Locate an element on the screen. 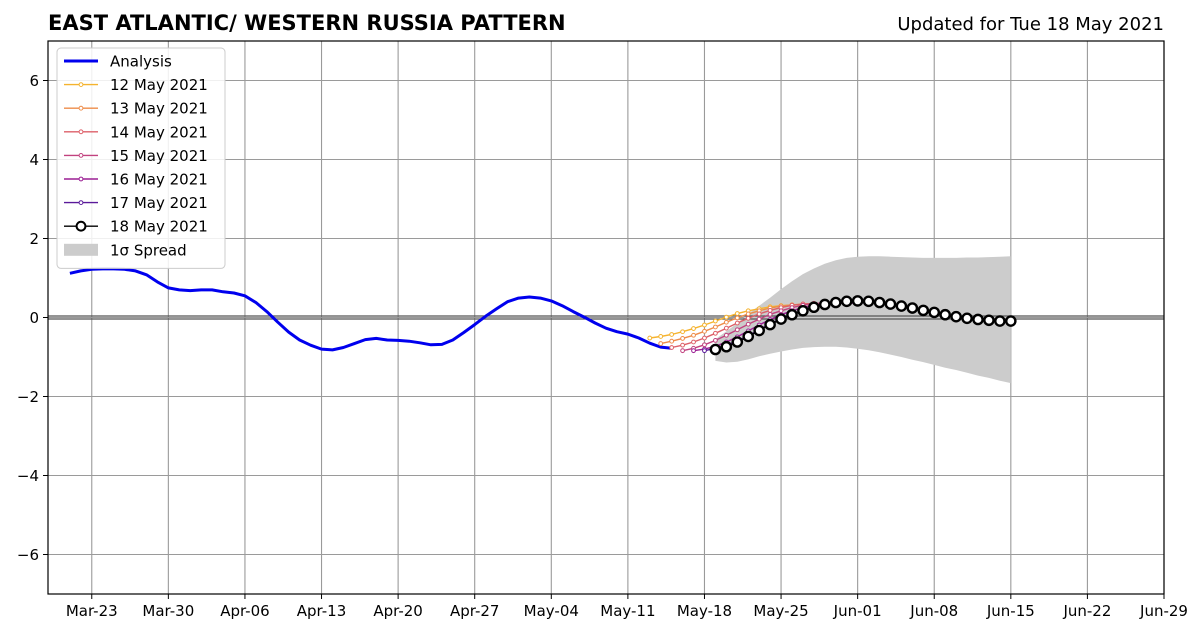  chart-subtitle: Updated for Tue 18 May 2021 is located at coordinates (1030, 24).